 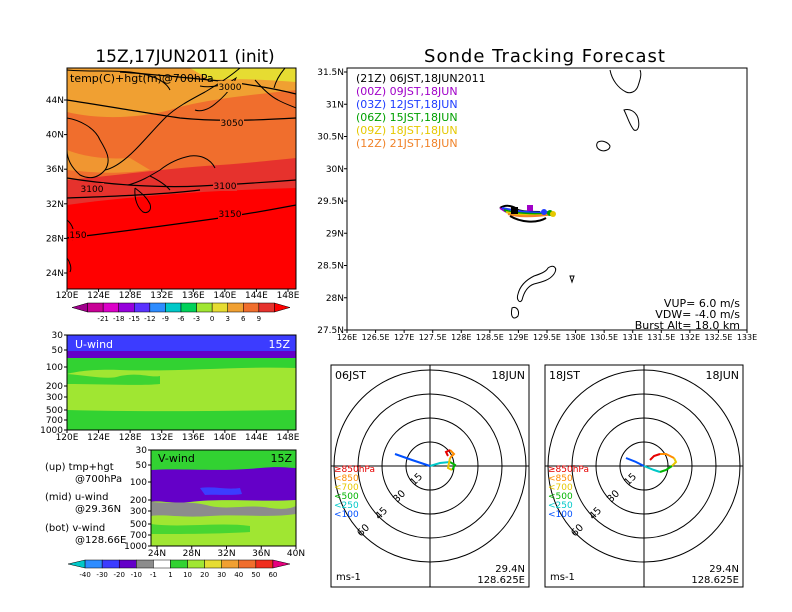 I want to click on colorbar-tick: 50, so click(x=255, y=575).